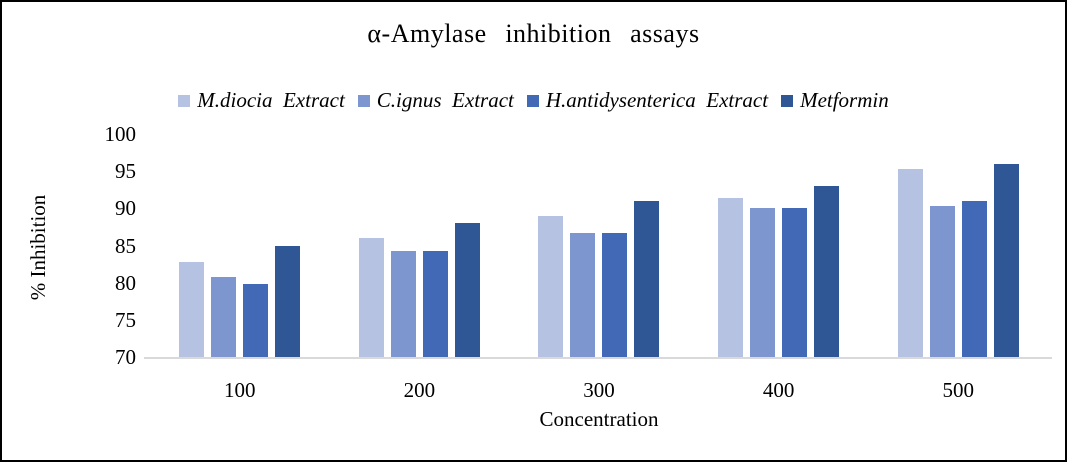 This screenshot has height=462, width=1067. I want to click on legend-item-3: Metformin, so click(835, 100).